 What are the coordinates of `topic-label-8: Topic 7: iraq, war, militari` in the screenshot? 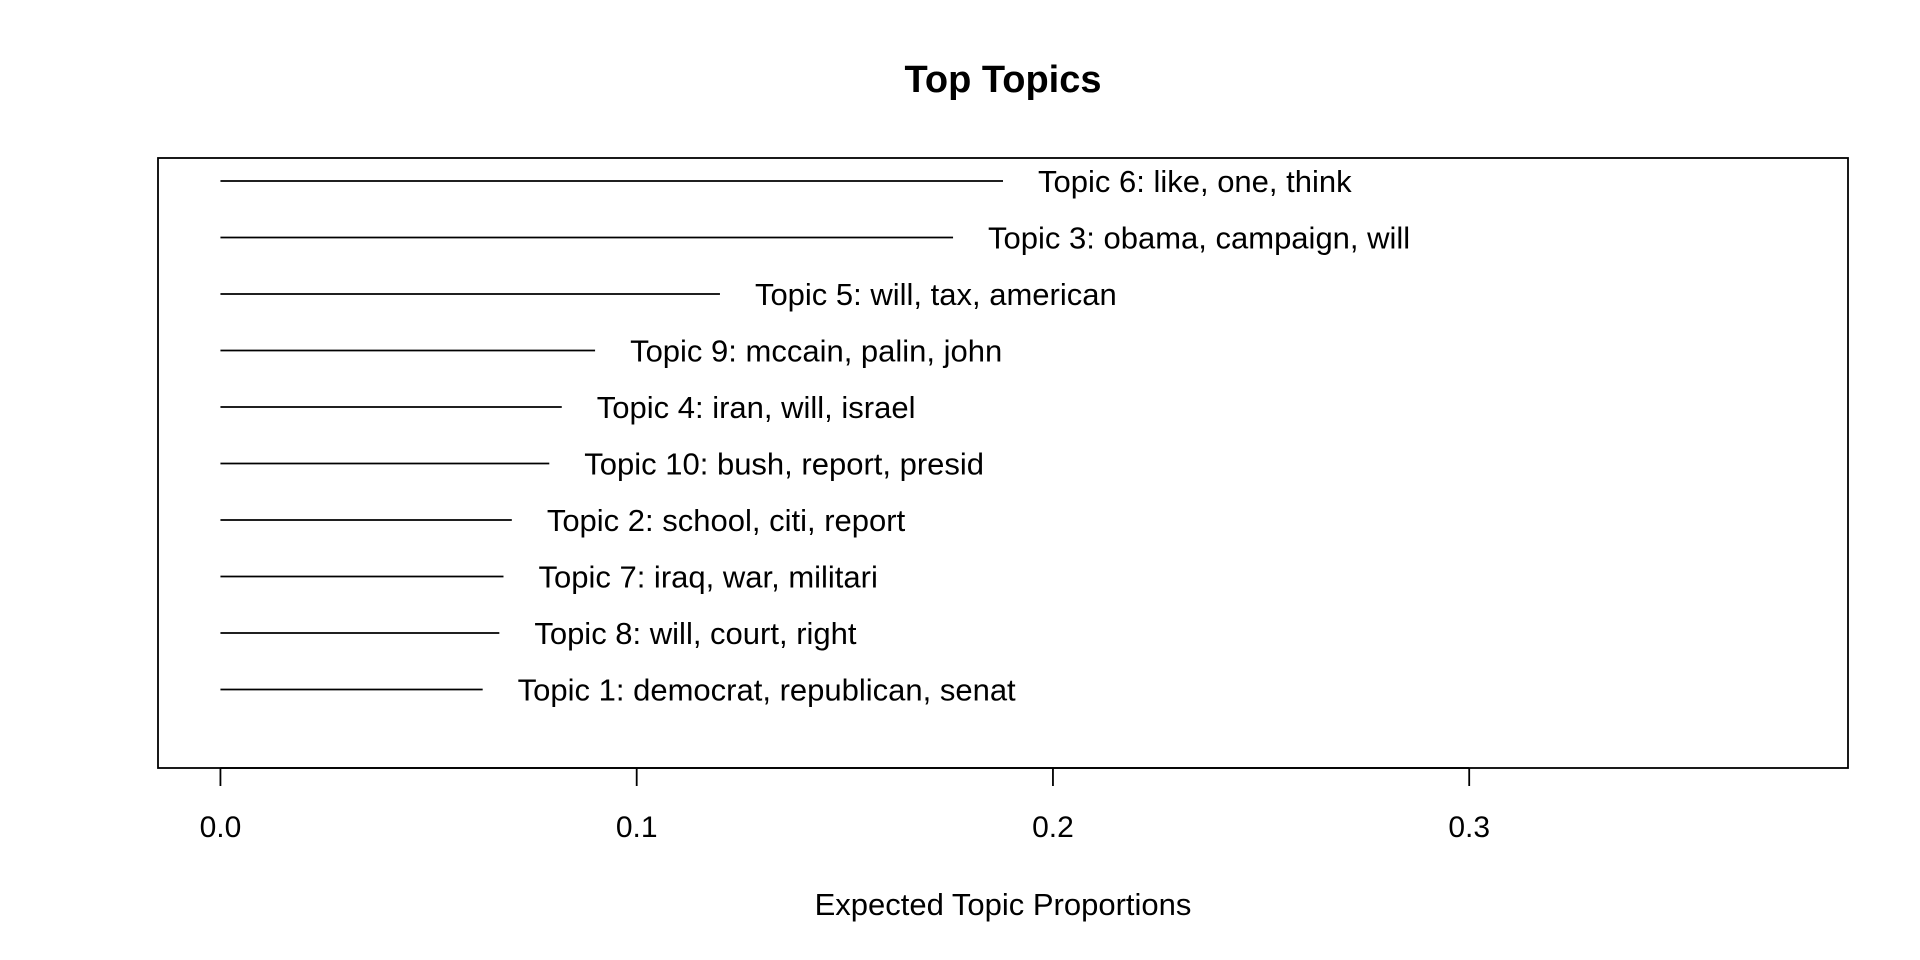 It's located at (707, 577).